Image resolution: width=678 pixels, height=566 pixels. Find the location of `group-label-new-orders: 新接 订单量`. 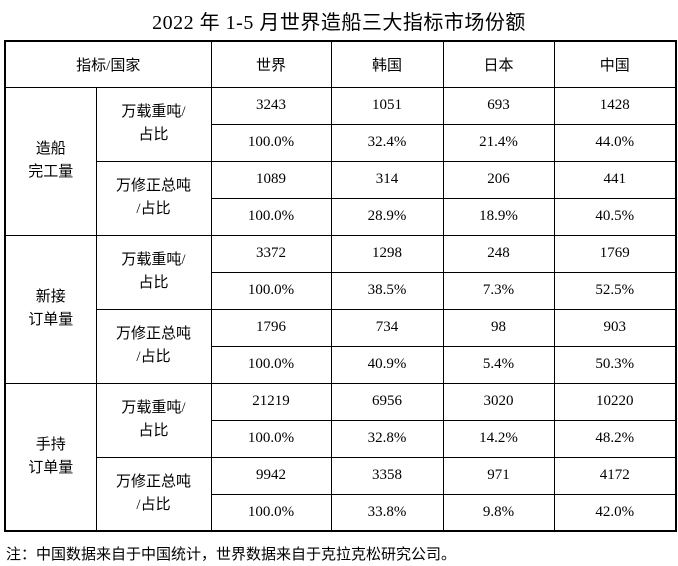

group-label-new-orders: 新接 订单量 is located at coordinates (50, 309).